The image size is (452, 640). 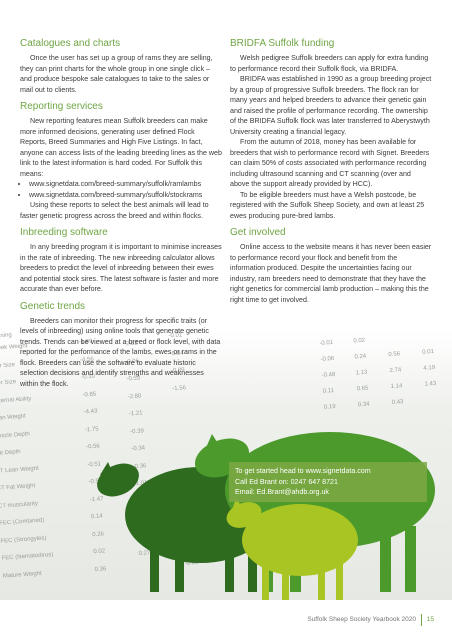 What do you see at coordinates (226, 620) in the screenshot?
I see `footer: Suffolk Sheep Society Yearbook 2020 15` at bounding box center [226, 620].